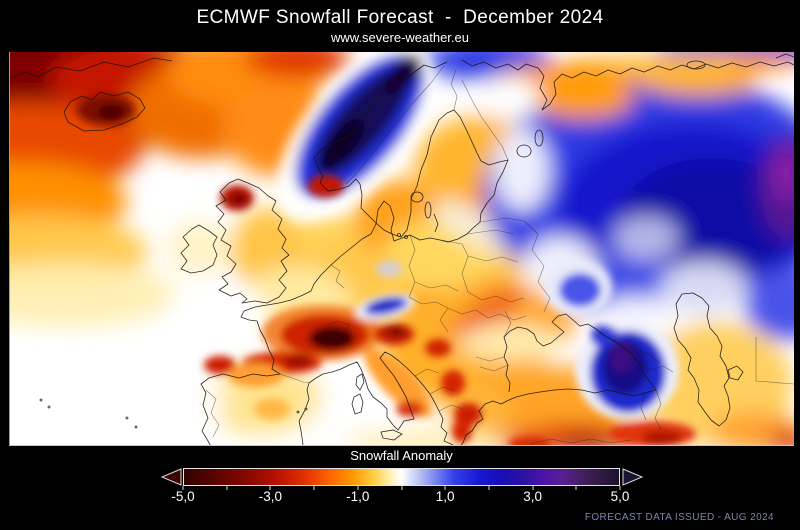 The width and height of the screenshot is (800, 530). What do you see at coordinates (401, 488) in the screenshot?
I see `colorbar-minor-ticks` at bounding box center [401, 488].